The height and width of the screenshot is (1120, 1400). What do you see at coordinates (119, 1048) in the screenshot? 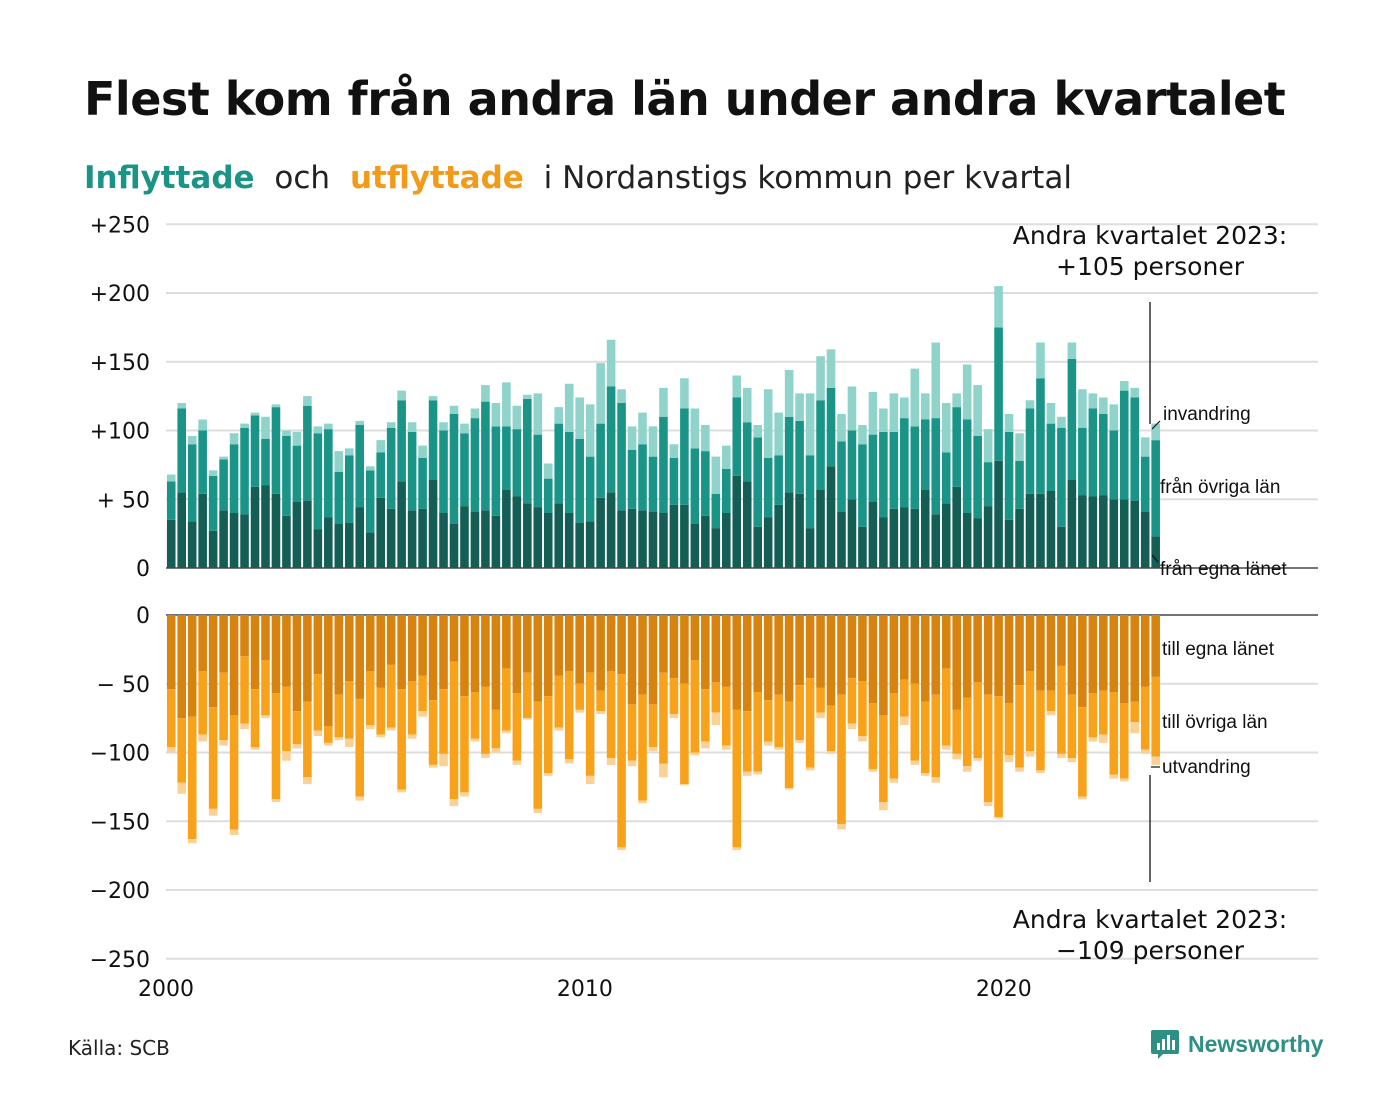
I see `source-label: Källa: SCB` at bounding box center [119, 1048].